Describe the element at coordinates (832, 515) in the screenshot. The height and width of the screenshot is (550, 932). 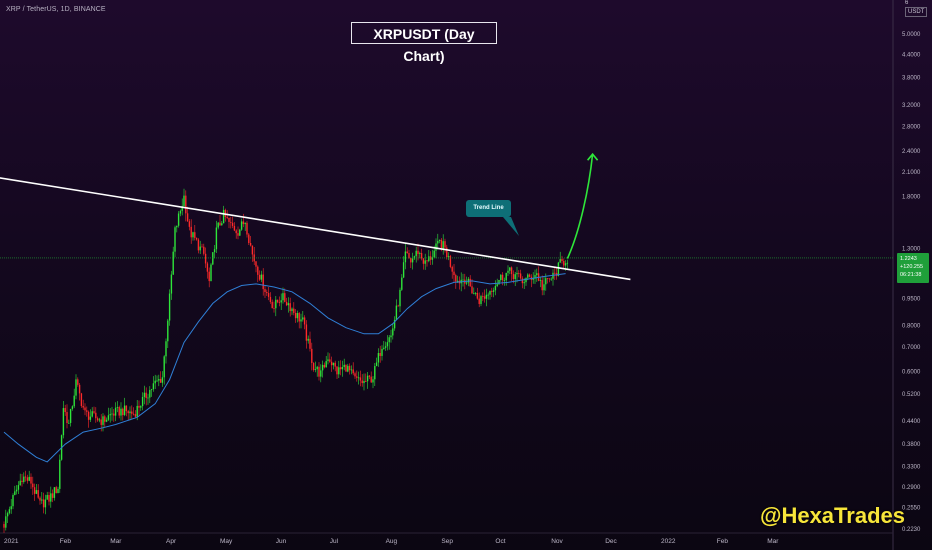
I see `watermark: @HexaTrades` at that location.